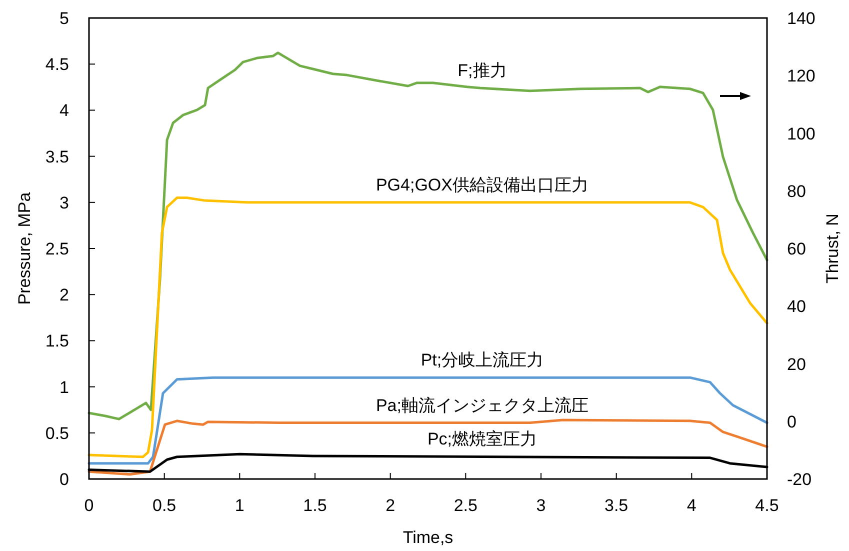  What do you see at coordinates (482, 360) in the screenshot?
I see `series-label: Pt;分岐上流圧力` at bounding box center [482, 360].